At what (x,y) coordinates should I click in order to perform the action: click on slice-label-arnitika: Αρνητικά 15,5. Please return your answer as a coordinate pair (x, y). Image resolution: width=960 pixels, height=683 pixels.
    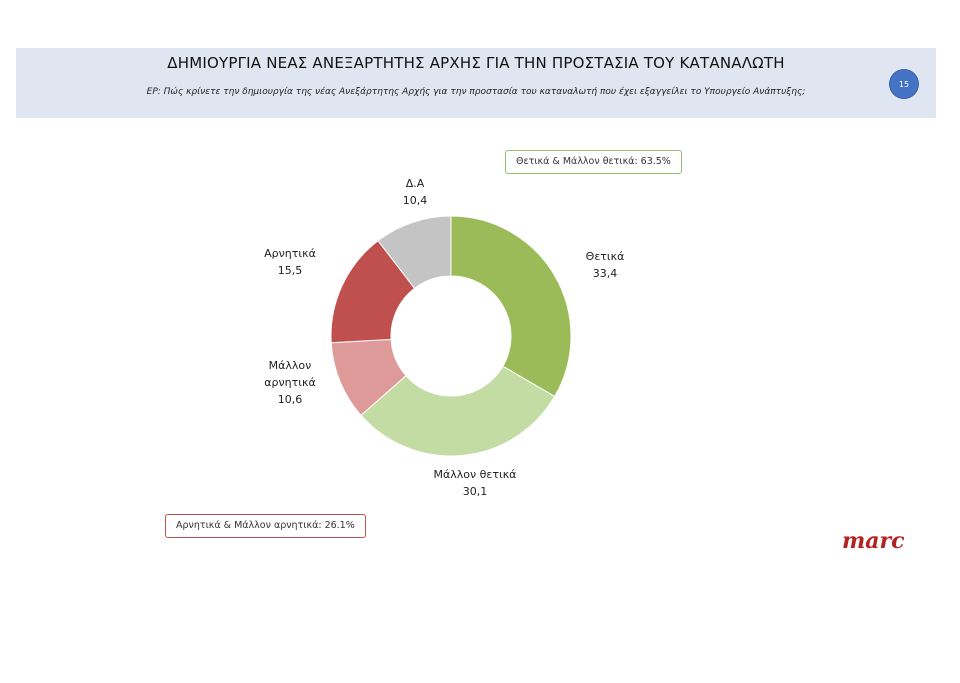
    Looking at the image, I should click on (290, 262).